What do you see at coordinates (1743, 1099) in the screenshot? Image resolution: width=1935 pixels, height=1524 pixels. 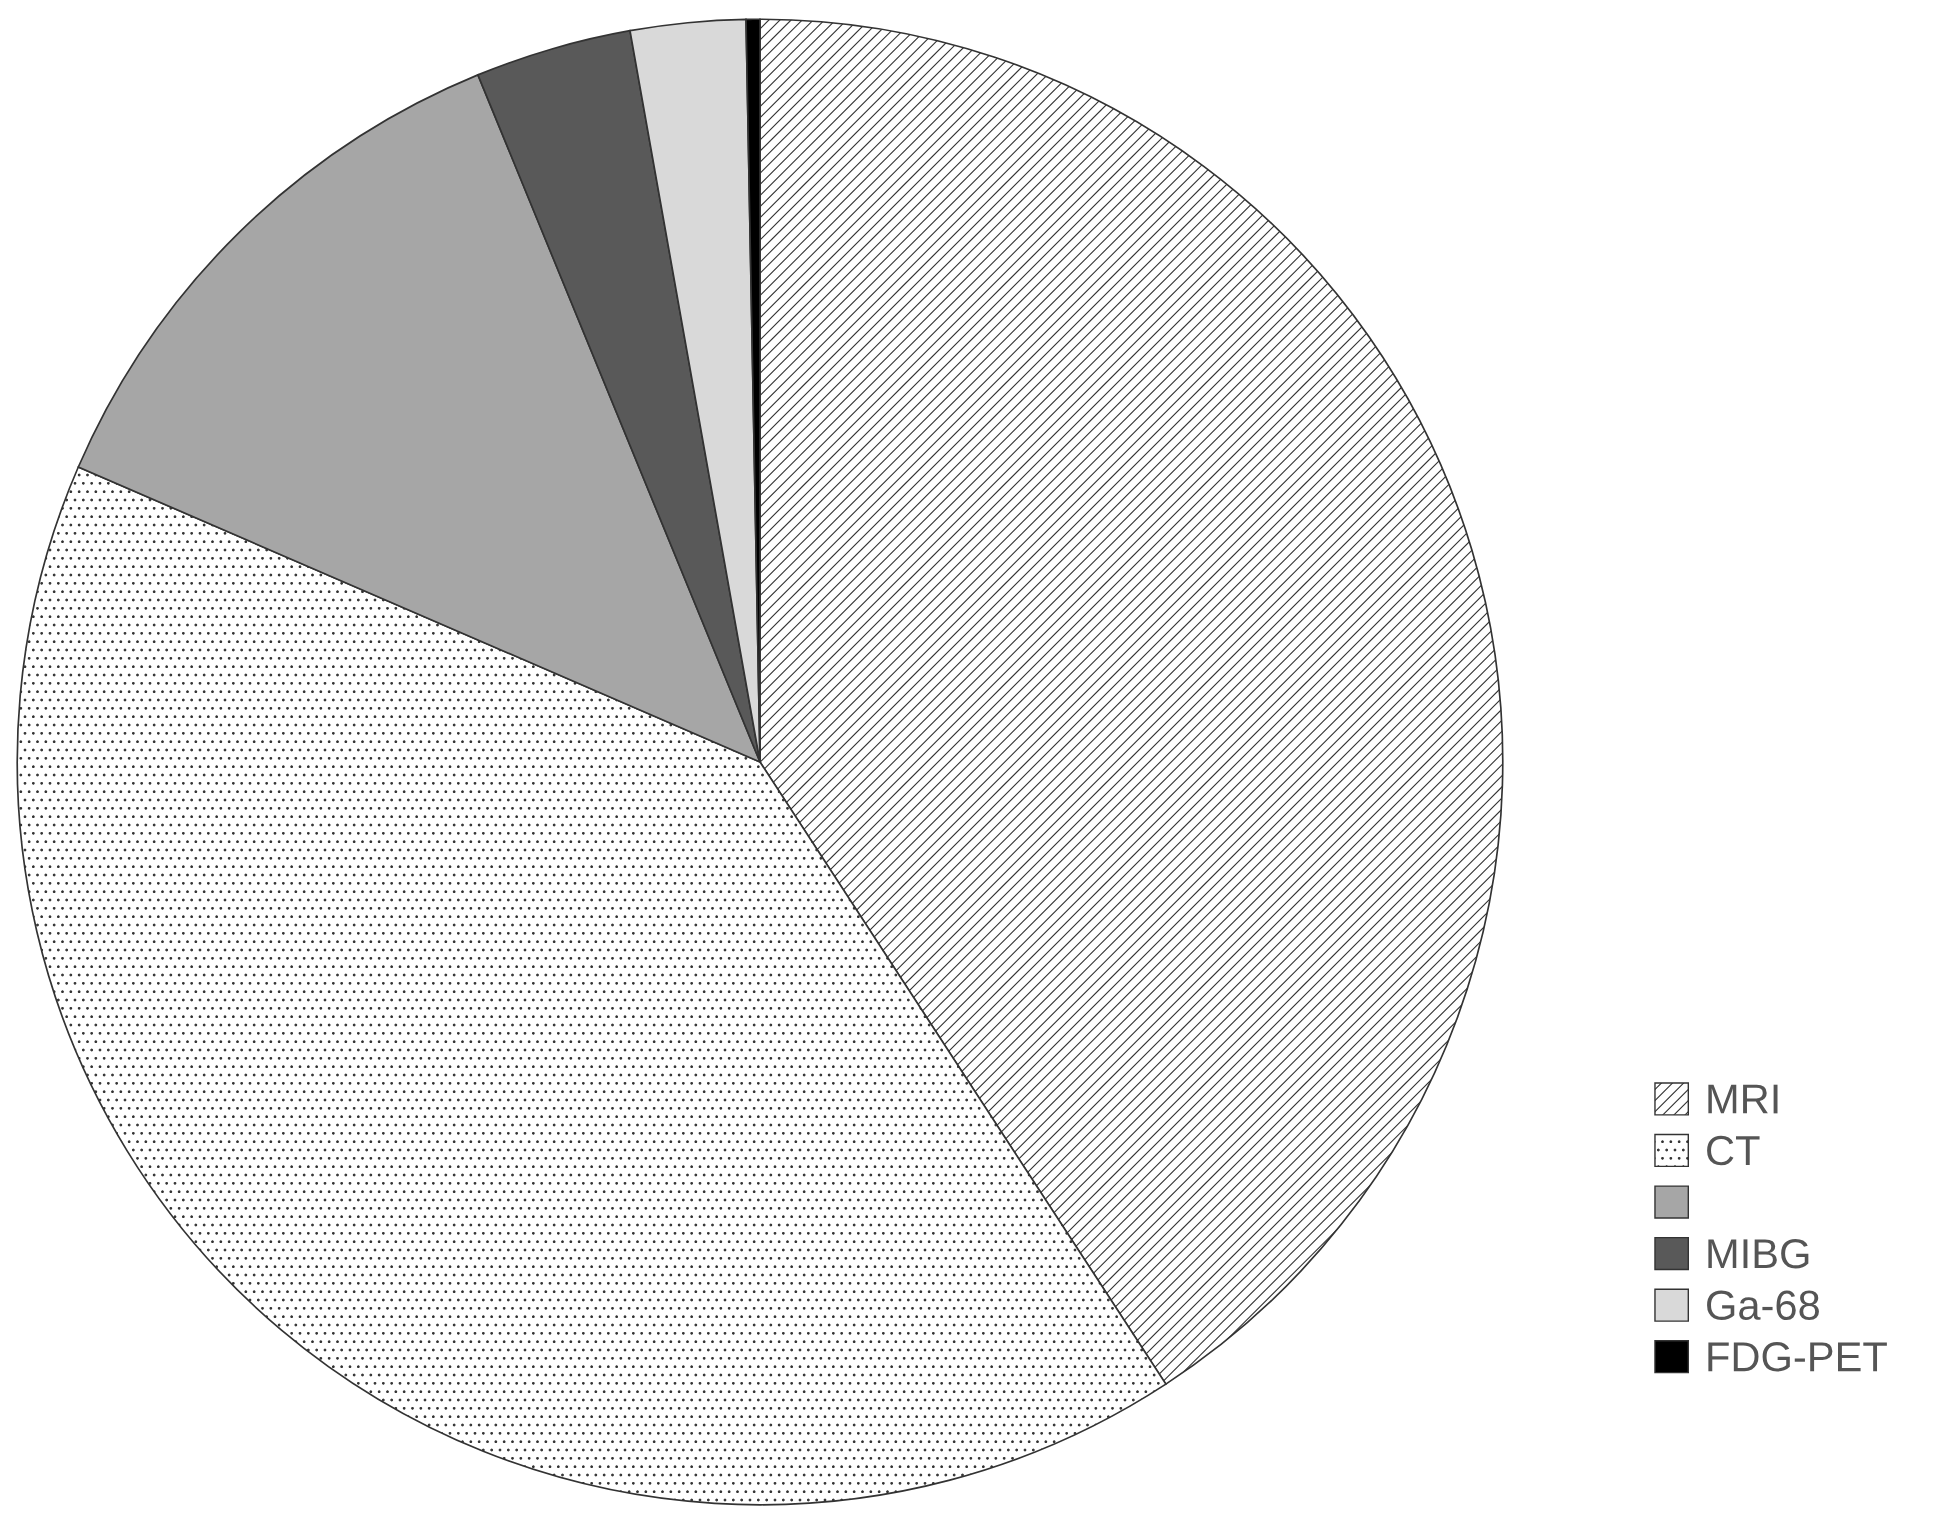 I see `legend-label: MRI` at bounding box center [1743, 1099].